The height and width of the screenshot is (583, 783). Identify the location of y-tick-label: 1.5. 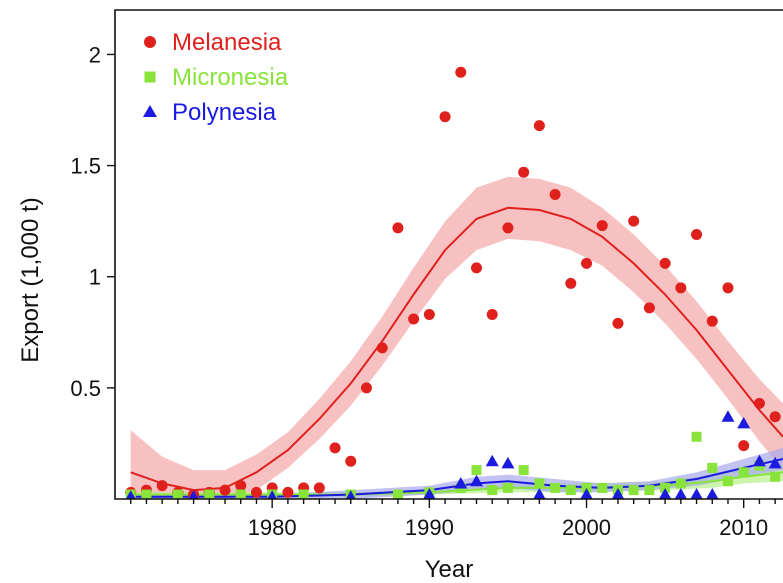
(85, 166).